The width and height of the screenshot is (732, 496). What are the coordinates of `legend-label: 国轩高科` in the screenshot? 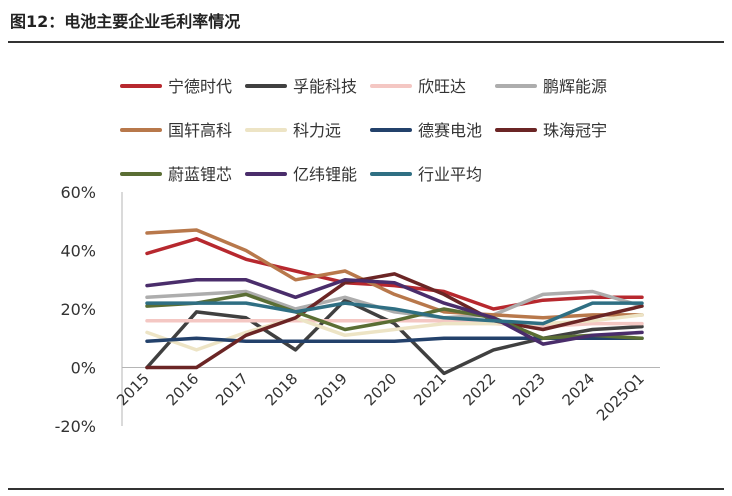 It's located at (200, 130).